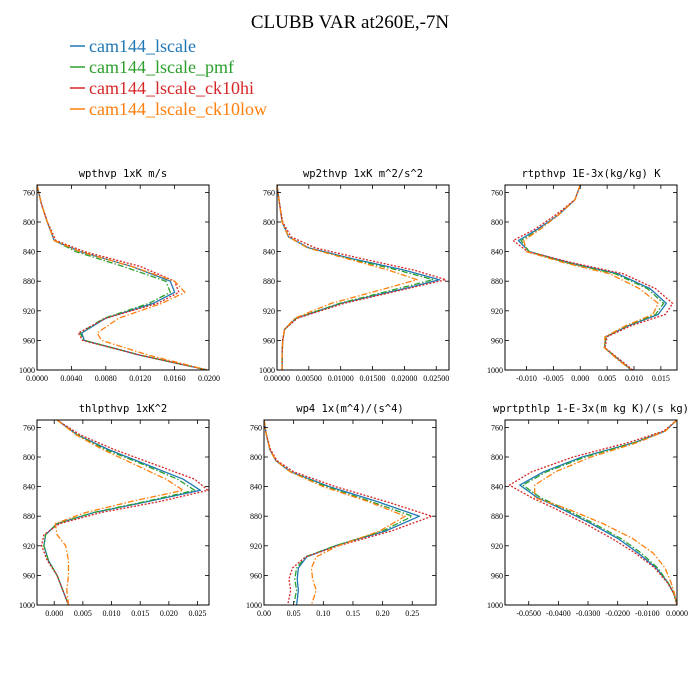 The width and height of the screenshot is (700, 700). I want to click on x-tick-label: 0.02000, so click(404, 378).